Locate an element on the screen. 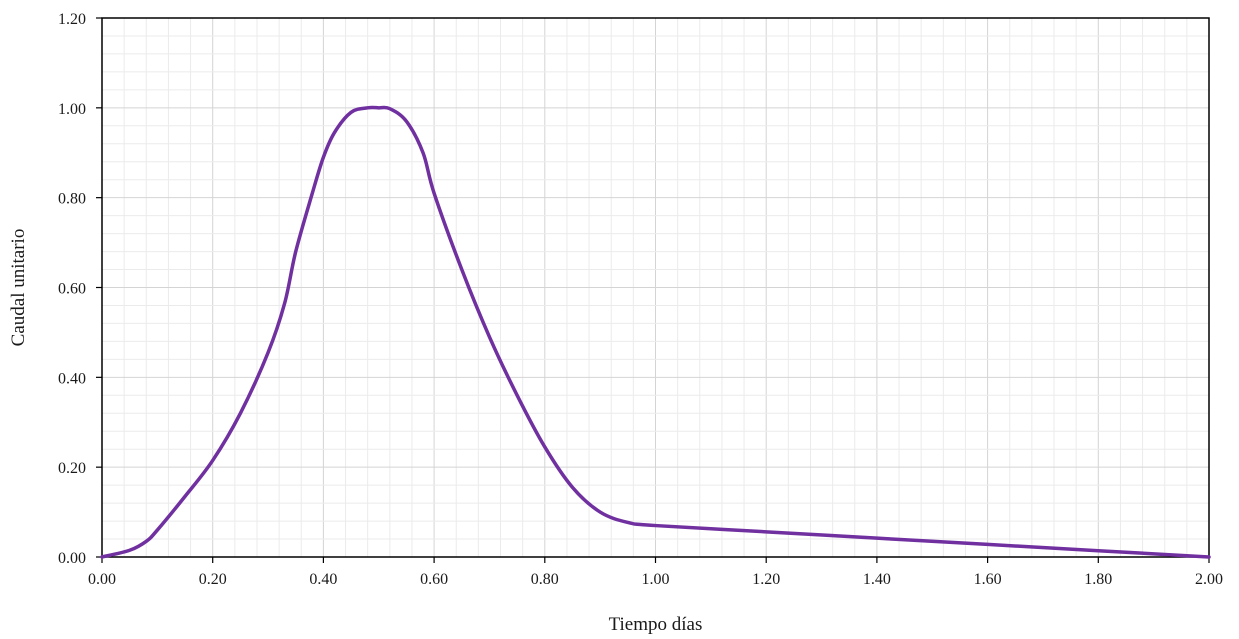 This screenshot has width=1239, height=639. x-tick-label: 1.00 is located at coordinates (656, 579).